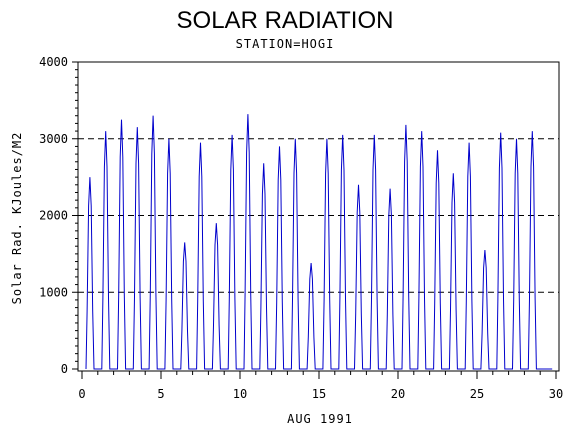 The image size is (570, 430). I want to click on x-tick-label-25: 25, so click(477, 394).